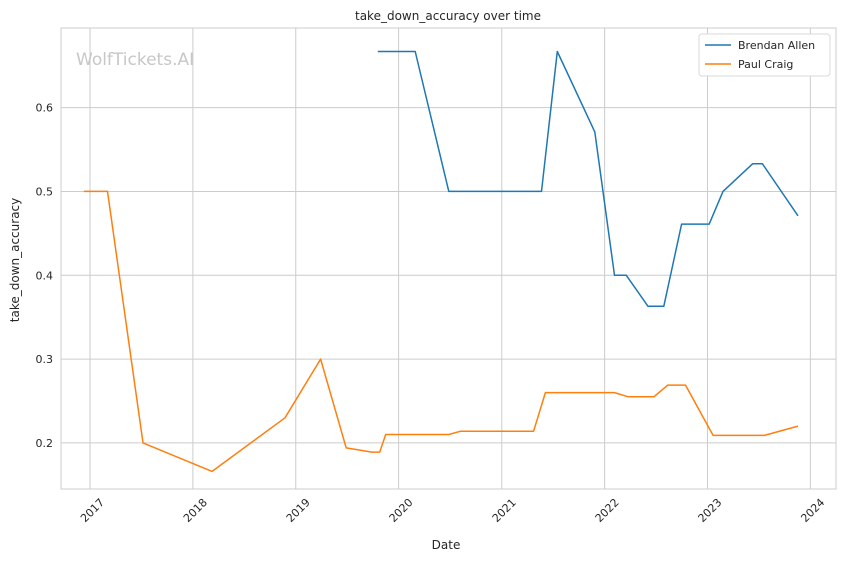 This screenshot has width=844, height=561. I want to click on legend-box, so click(764, 55).